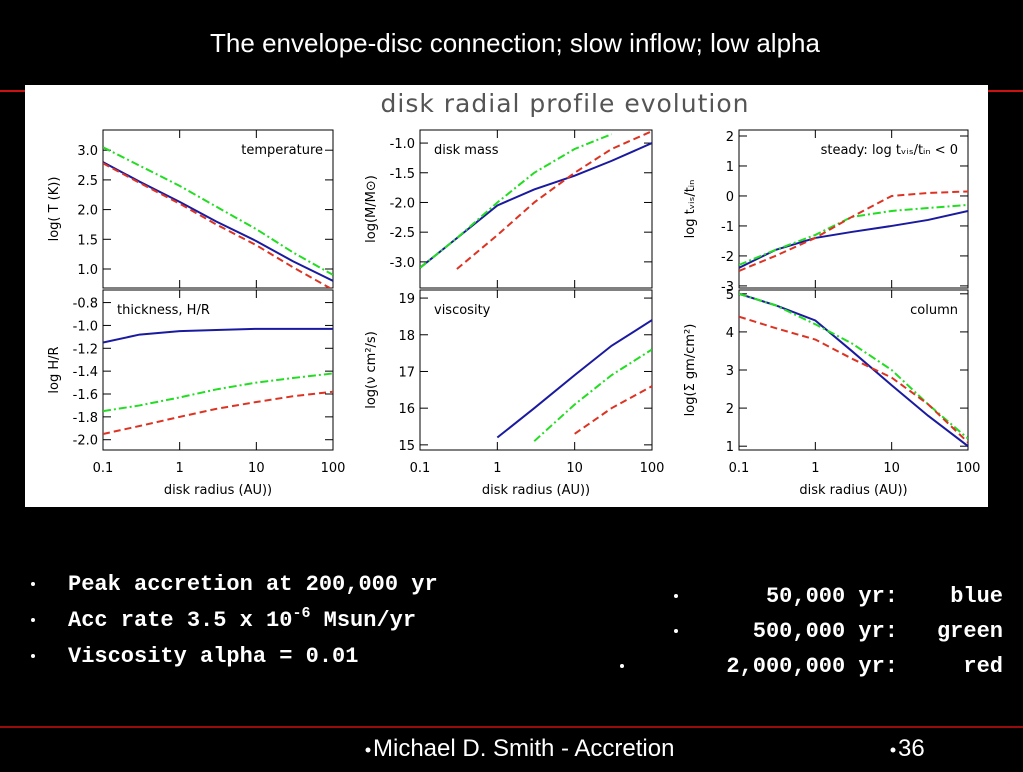 The image size is (1023, 772). Describe the element at coordinates (730, 371) in the screenshot. I see `y-tick-label: 3` at that location.